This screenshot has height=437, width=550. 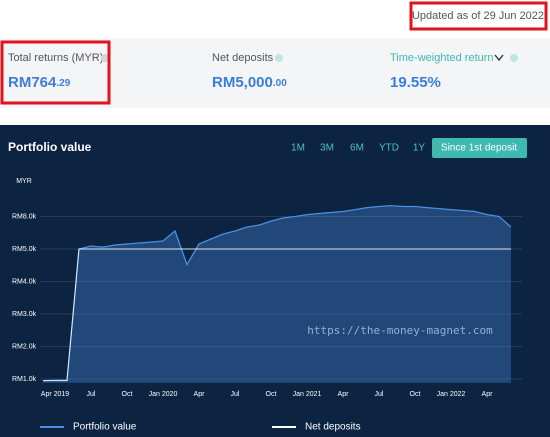 I want to click on range-button: 1Y, so click(x=419, y=148).